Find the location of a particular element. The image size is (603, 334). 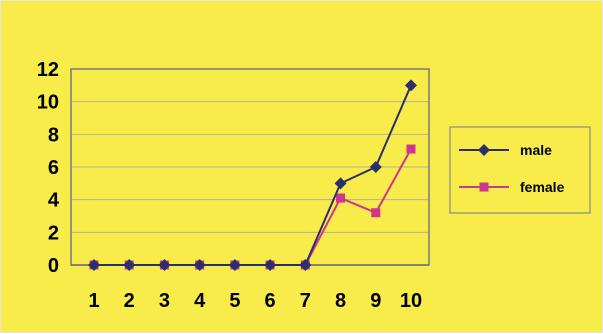

legend-label-female: female is located at coordinates (542, 187).